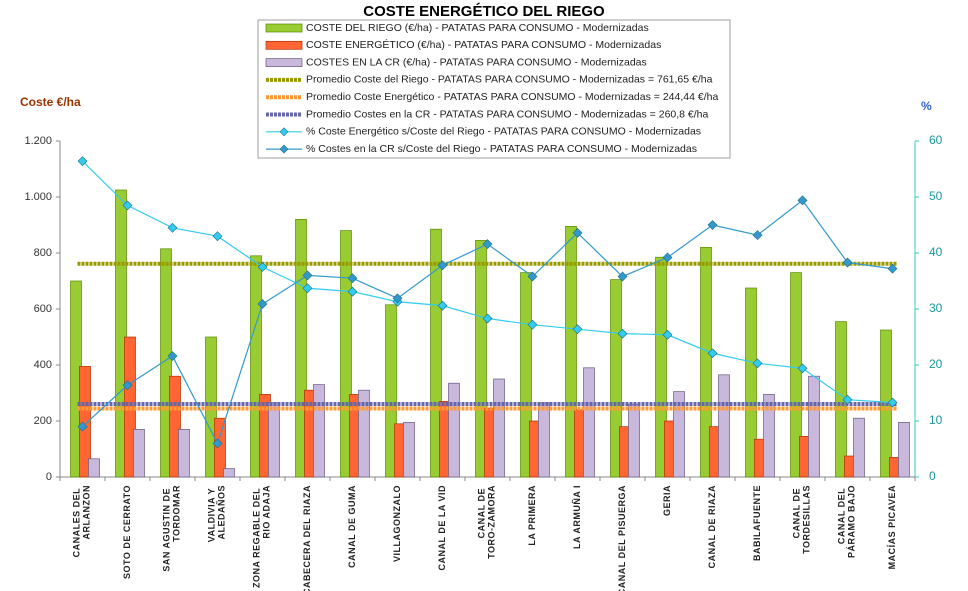  What do you see at coordinates (494, 89) in the screenshot?
I see `legend-box` at bounding box center [494, 89].